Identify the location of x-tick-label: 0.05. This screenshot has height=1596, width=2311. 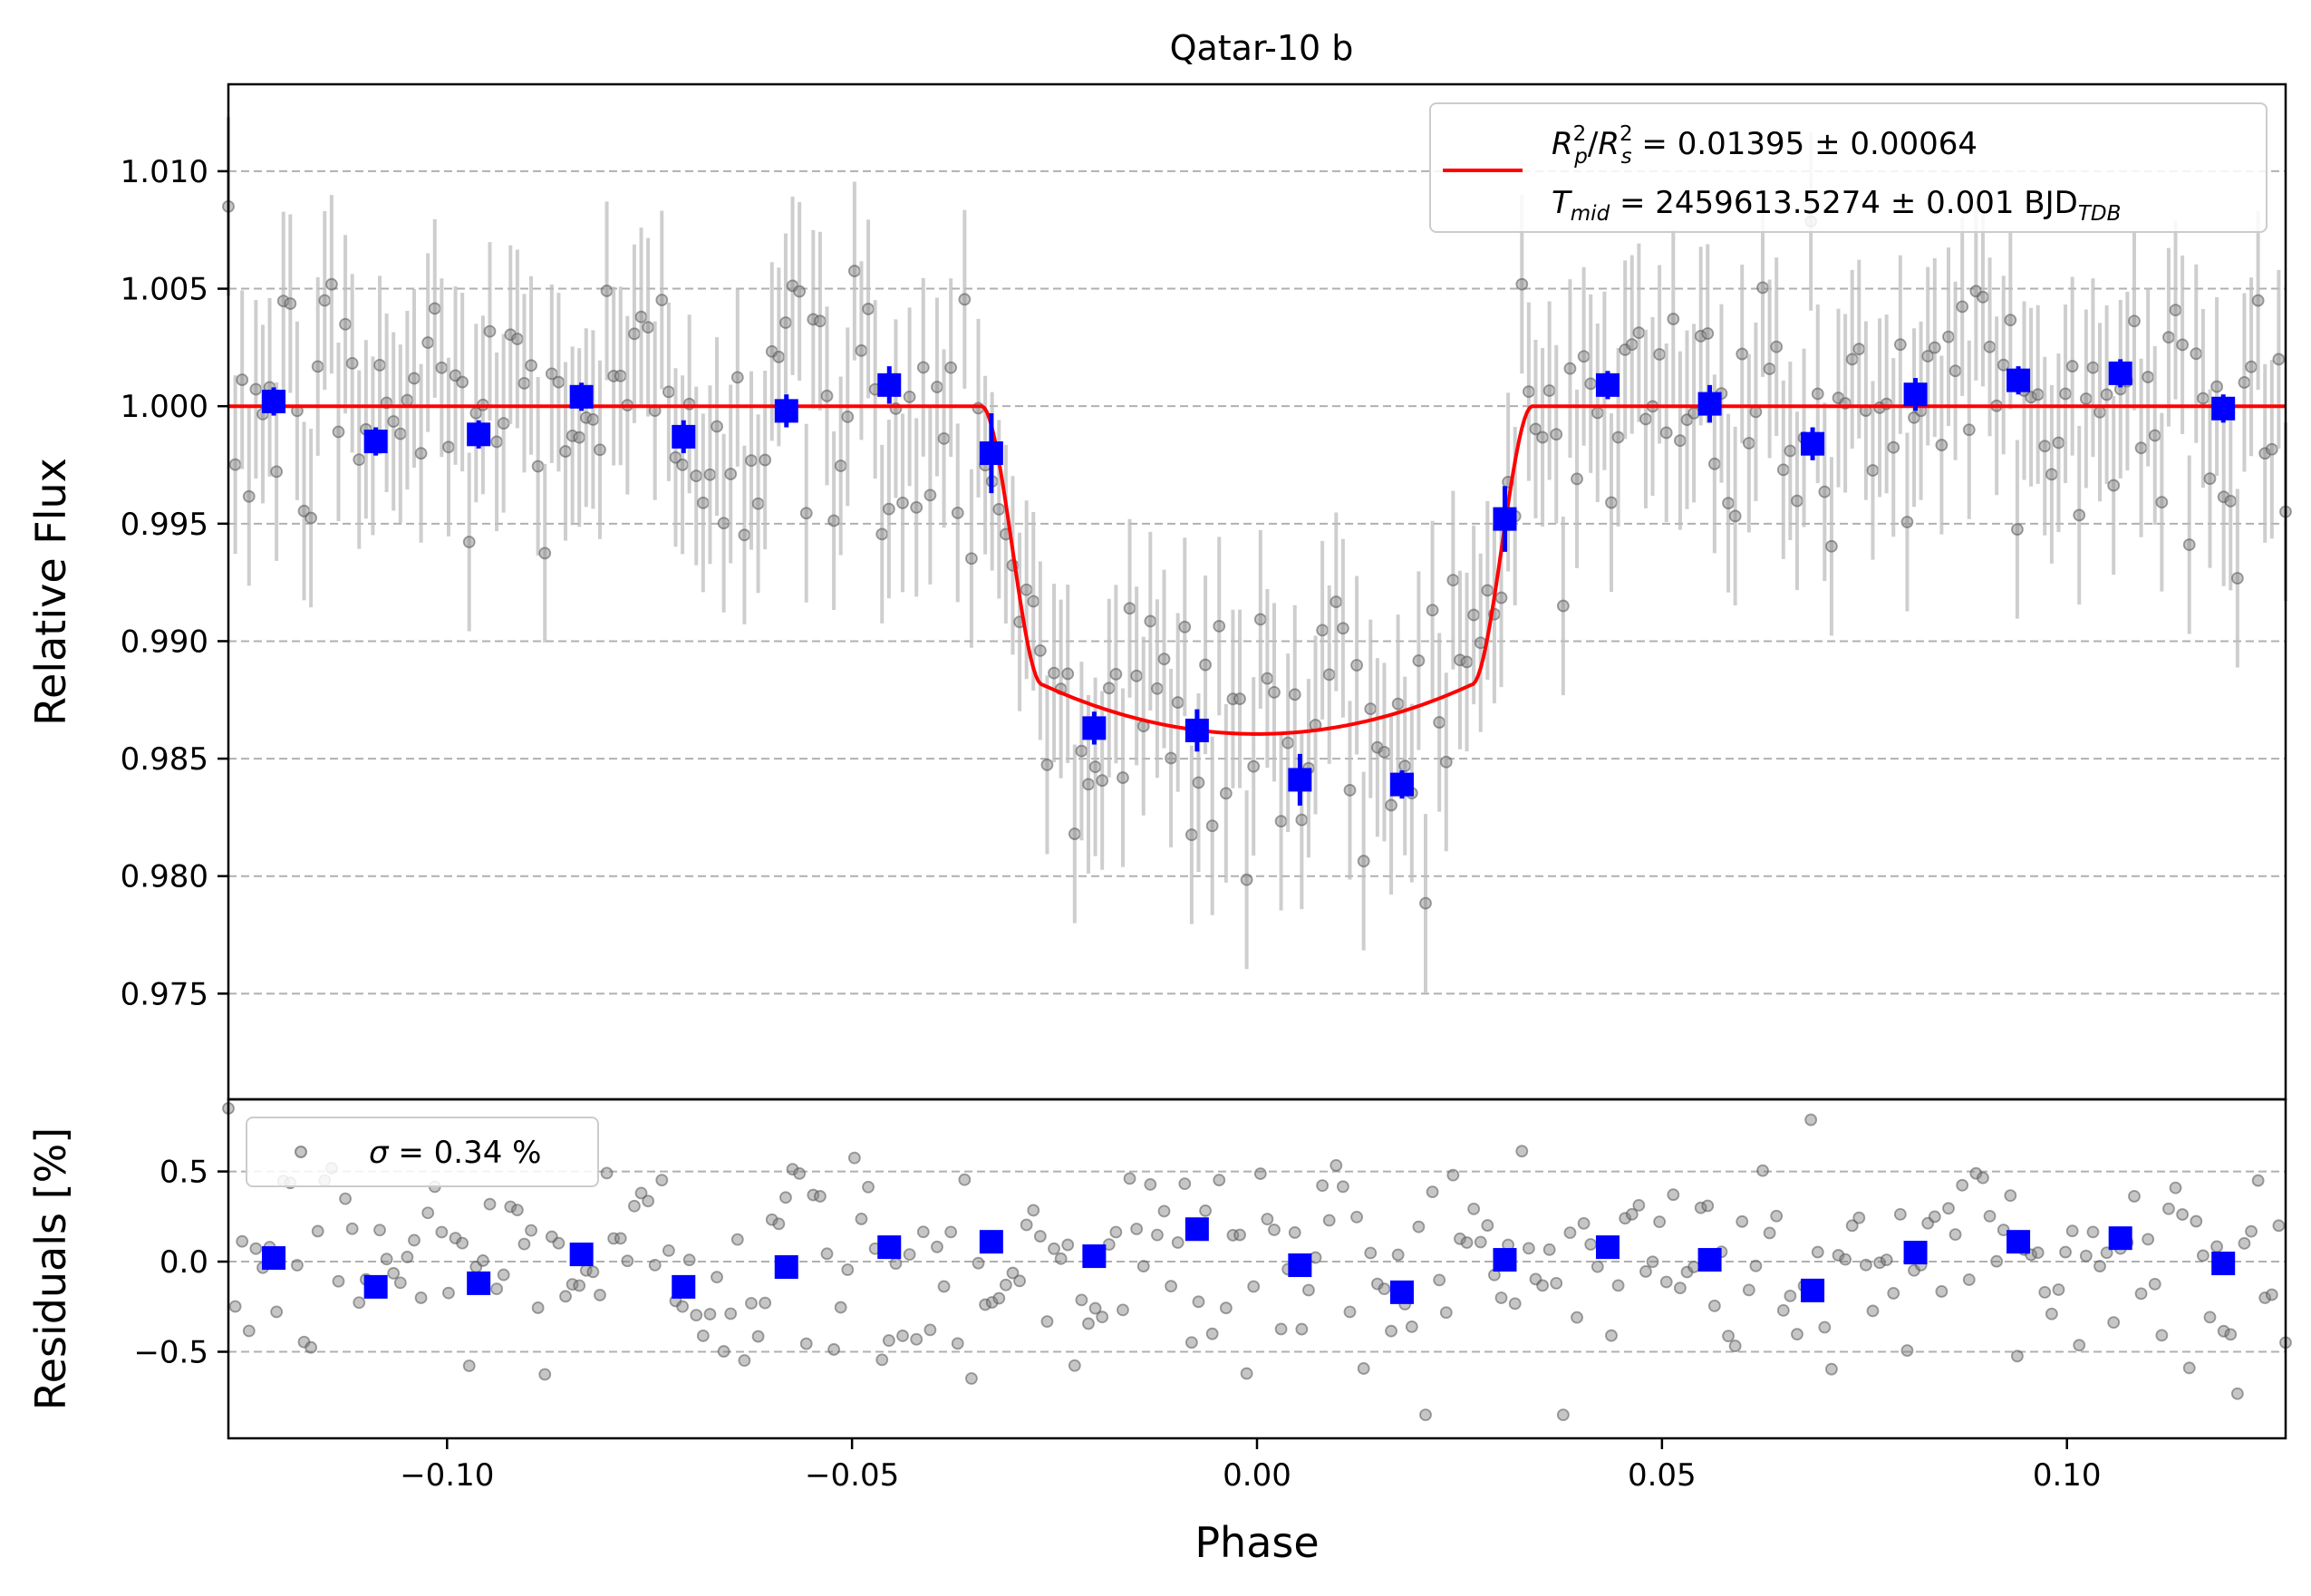
(1663, 1475).